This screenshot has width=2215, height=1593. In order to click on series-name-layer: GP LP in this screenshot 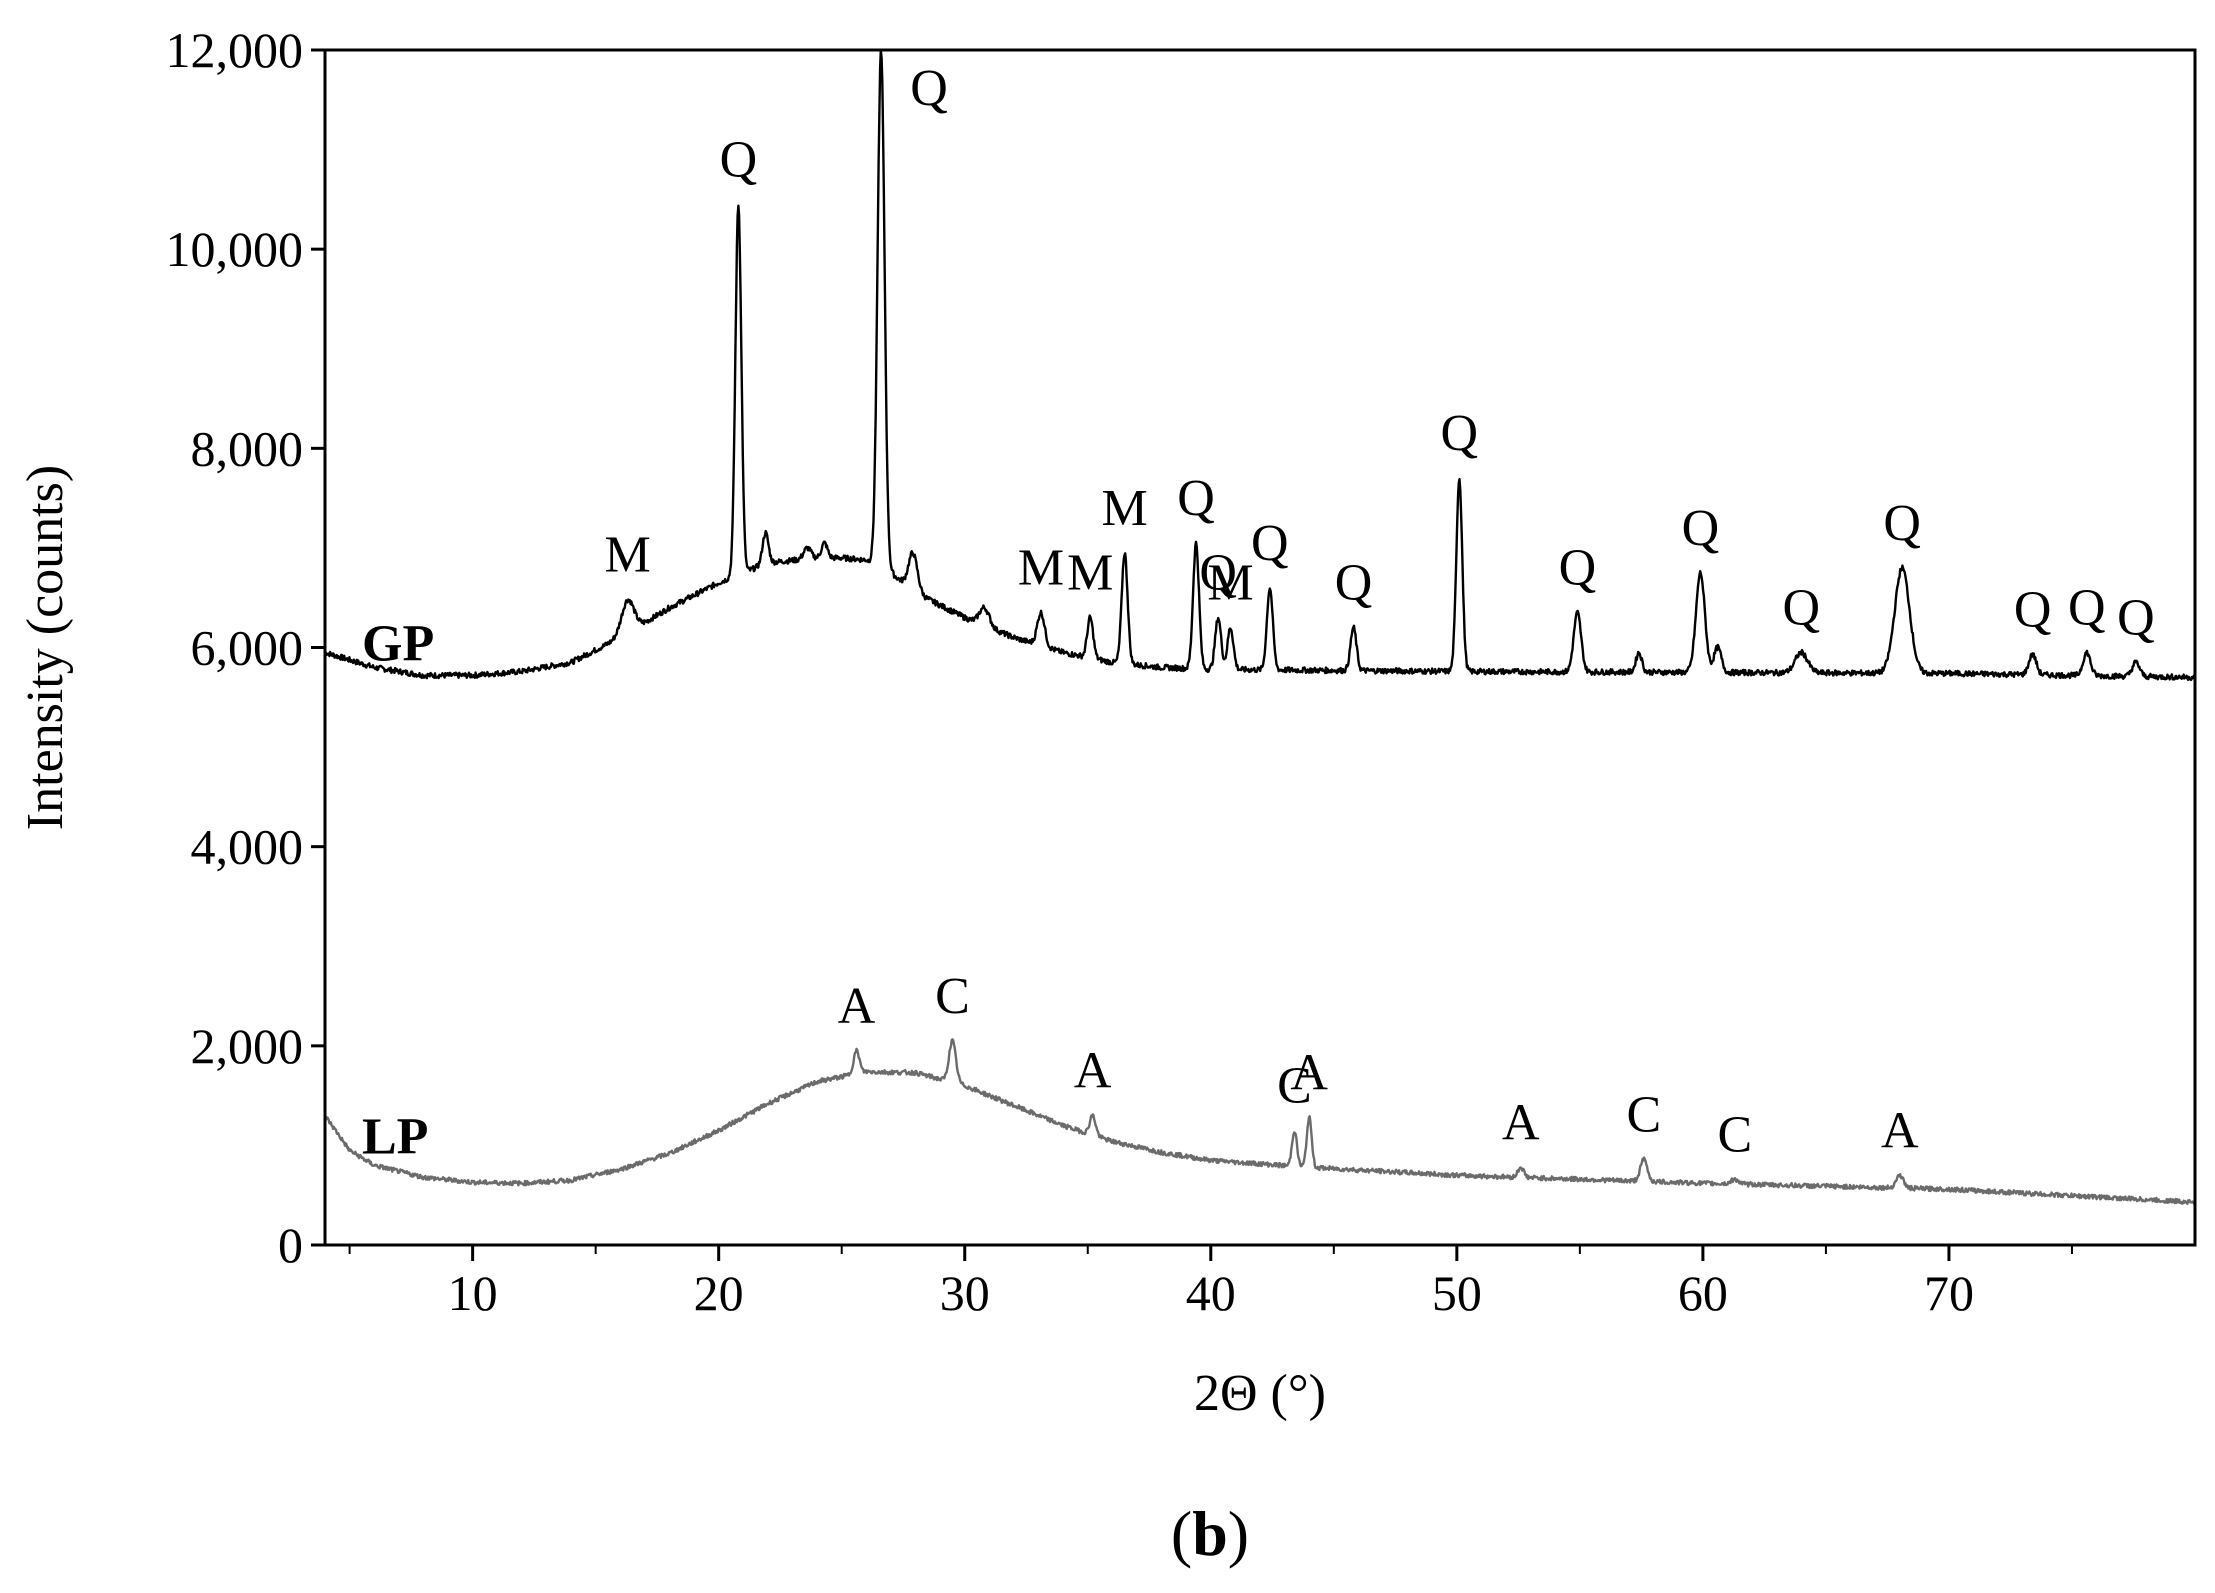, I will do `click(398, 891)`.